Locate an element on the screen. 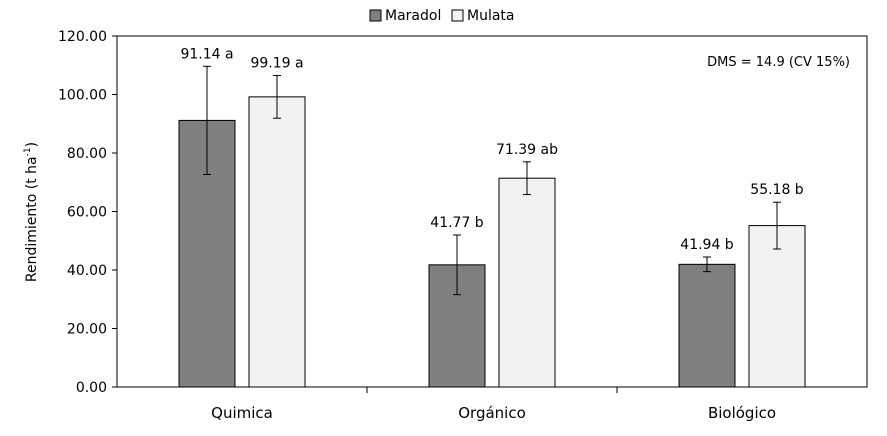 This screenshot has height=436, width=887. data-label: 91.14 a is located at coordinates (206, 54).